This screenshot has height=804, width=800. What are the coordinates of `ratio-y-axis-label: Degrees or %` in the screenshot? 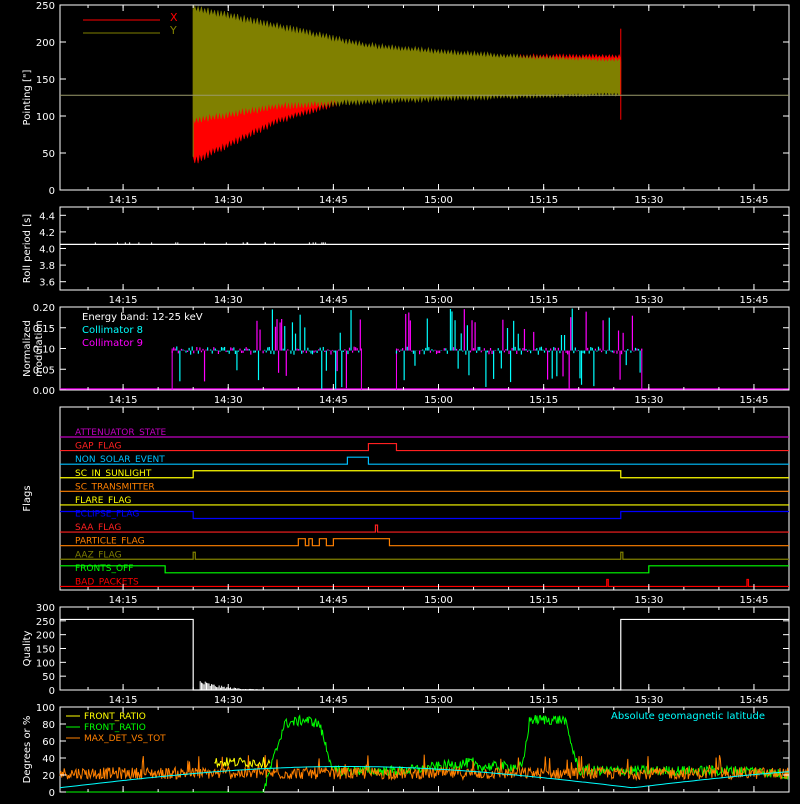 It's located at (27, 750).